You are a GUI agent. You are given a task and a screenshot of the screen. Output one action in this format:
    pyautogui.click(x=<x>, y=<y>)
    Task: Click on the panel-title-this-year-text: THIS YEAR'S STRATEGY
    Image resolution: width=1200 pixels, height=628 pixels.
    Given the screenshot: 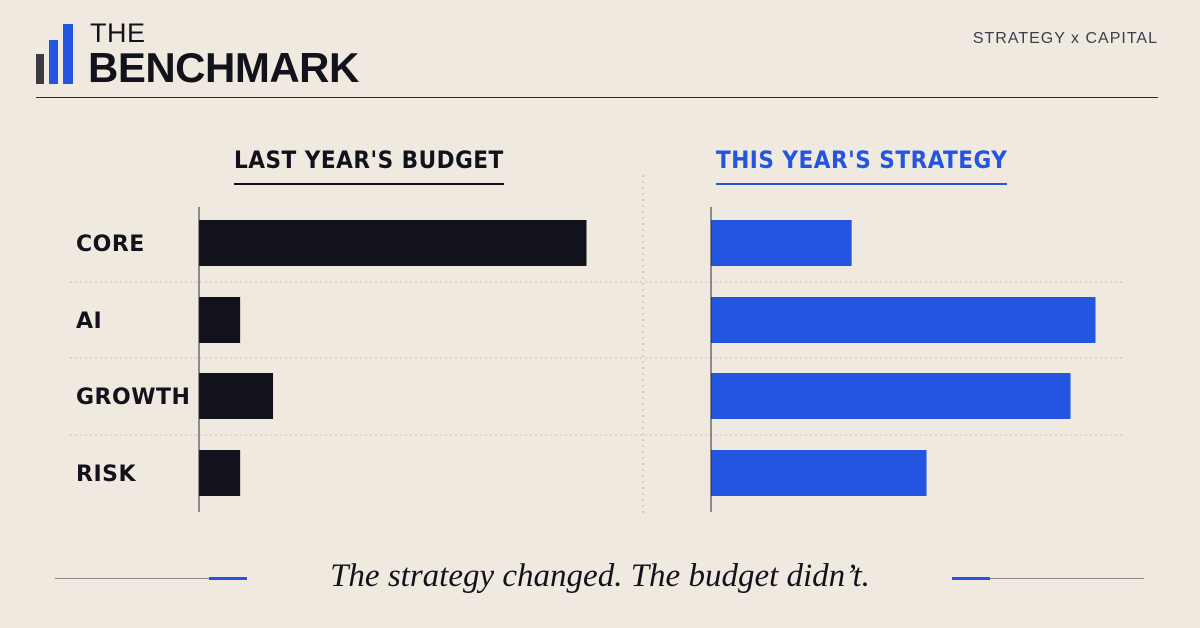 What is the action you would take?
    pyautogui.click(x=862, y=165)
    